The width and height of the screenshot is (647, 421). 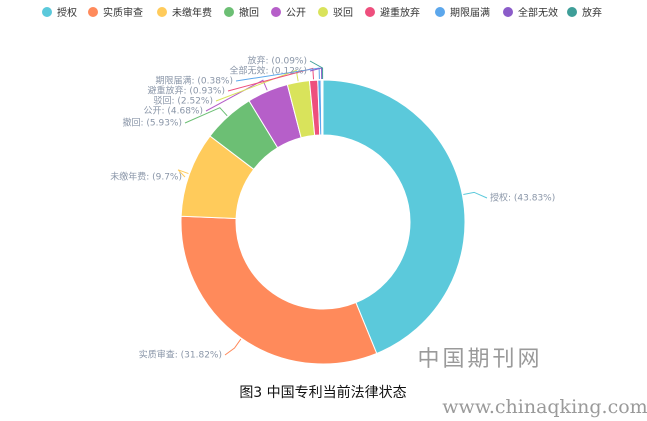 I want to click on caption: 图3 中国专利当前法律状态, so click(x=322, y=392).